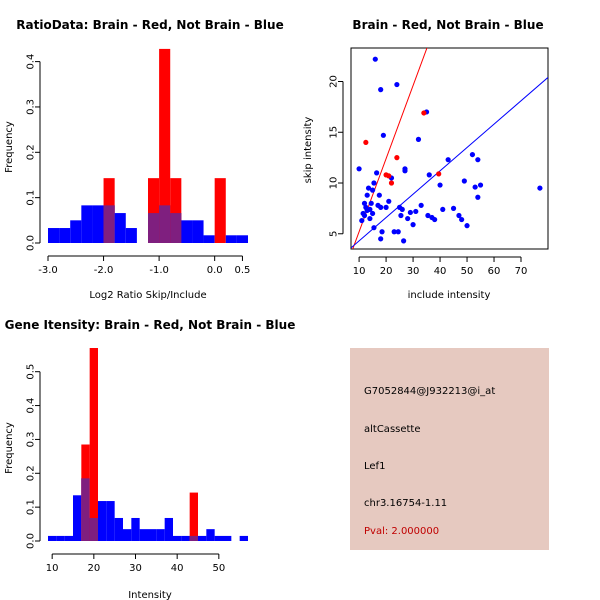  Describe the element at coordinates (31, 507) in the screenshot. I see `gene-hist-y-tick-label: 0.1` at that location.